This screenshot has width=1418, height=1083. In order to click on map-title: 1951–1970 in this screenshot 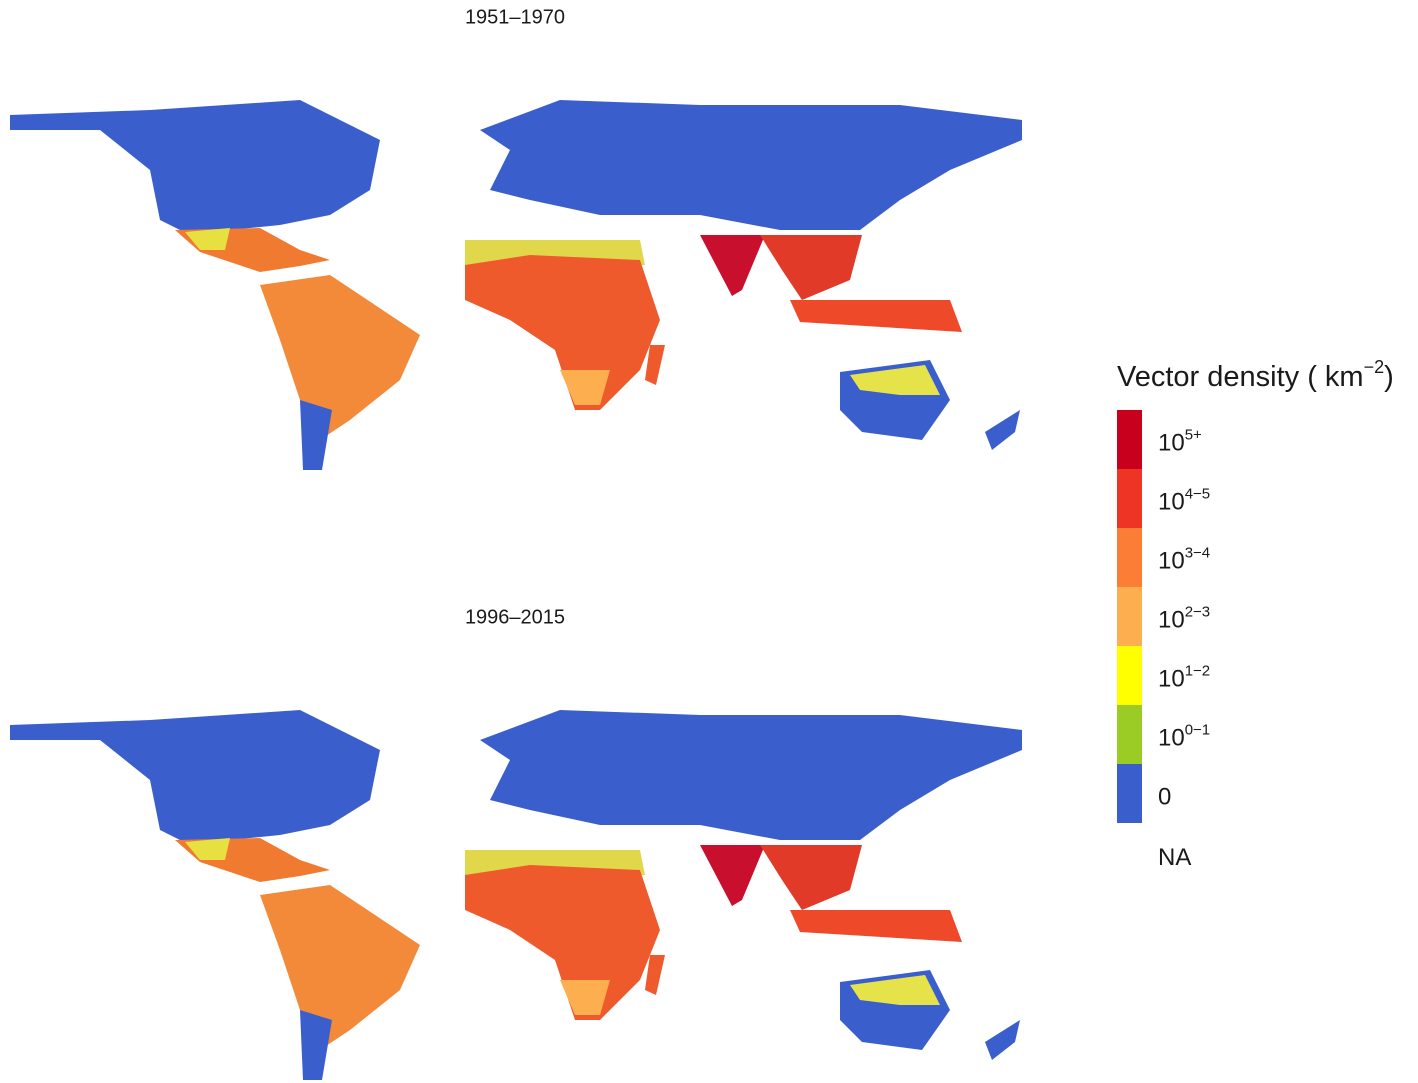, I will do `click(515, 17)`.